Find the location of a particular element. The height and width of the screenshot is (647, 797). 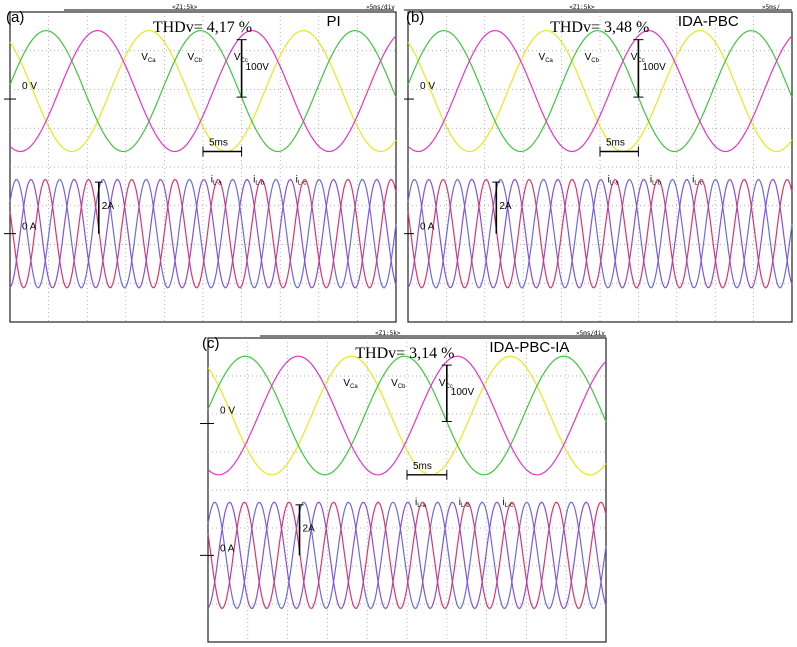

thd-label: THDv= 3,48 % is located at coordinates (599, 27).